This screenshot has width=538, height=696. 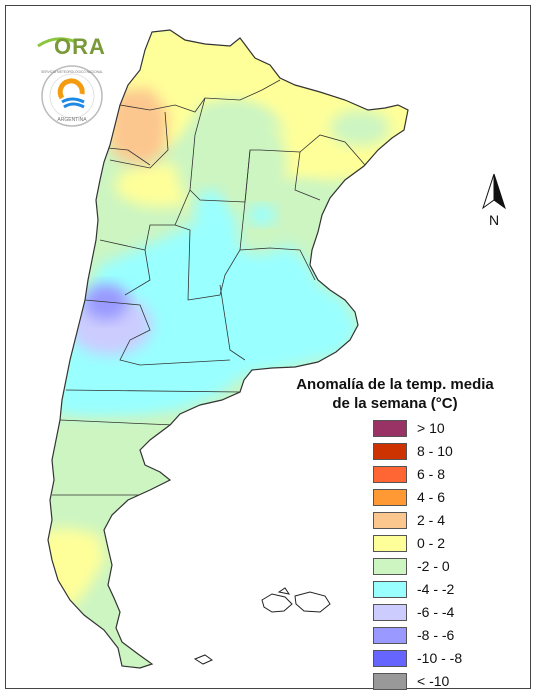 What do you see at coordinates (436, 612) in the screenshot?
I see `legend-label: -6 - -4` at bounding box center [436, 612].